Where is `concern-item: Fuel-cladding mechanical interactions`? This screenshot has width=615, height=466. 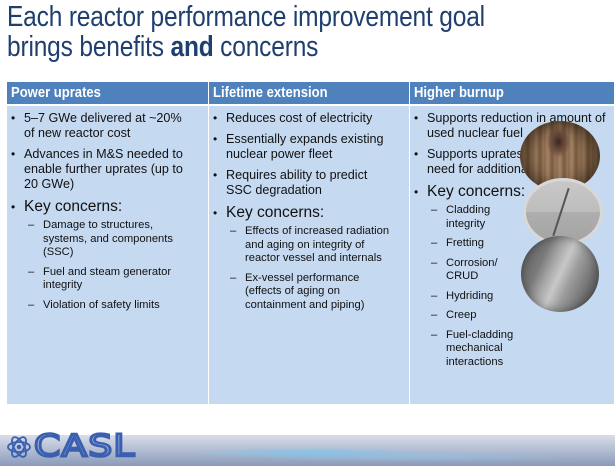 concern-item: Fuel-cladding mechanical interactions is located at coordinates (478, 349).